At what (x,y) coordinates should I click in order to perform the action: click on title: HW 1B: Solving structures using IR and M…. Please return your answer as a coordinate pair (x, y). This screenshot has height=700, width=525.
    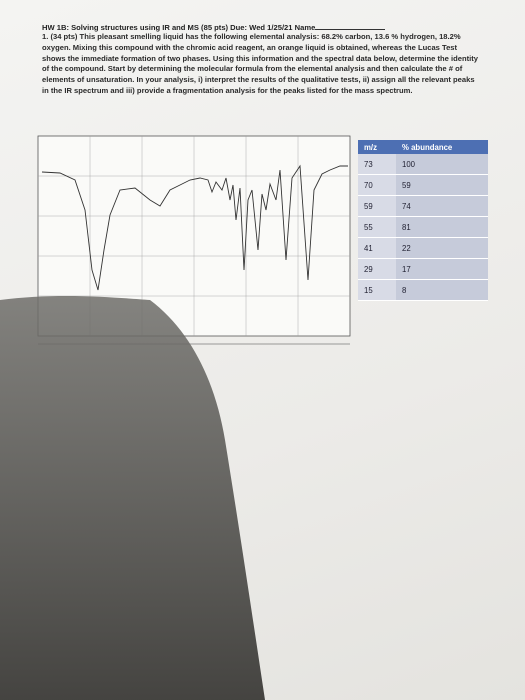
    Looking at the image, I should click on (179, 27).